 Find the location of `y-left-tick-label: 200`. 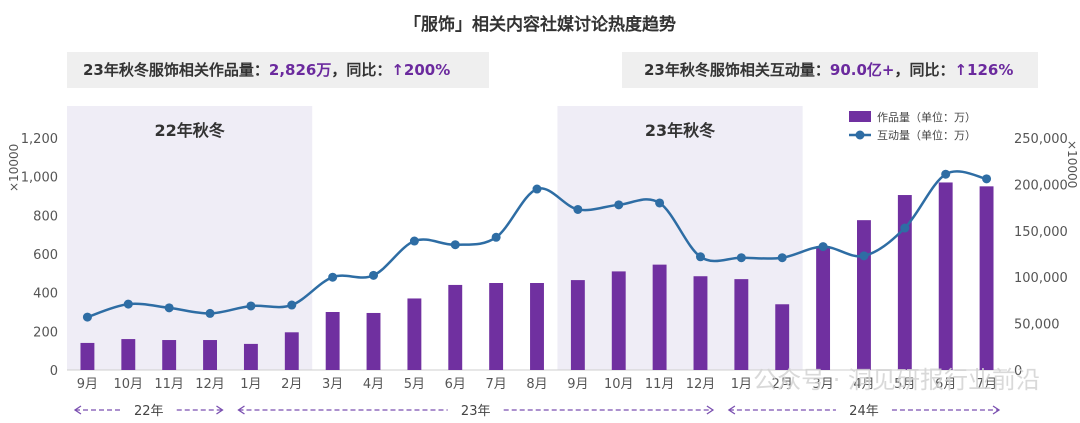

y-left-tick-label: 200 is located at coordinates (45, 332).